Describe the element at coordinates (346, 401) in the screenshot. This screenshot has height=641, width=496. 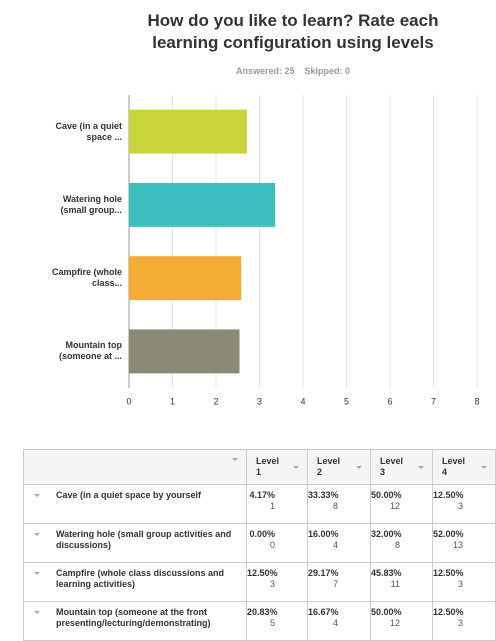
I see `x-tick-label: 5` at that location.